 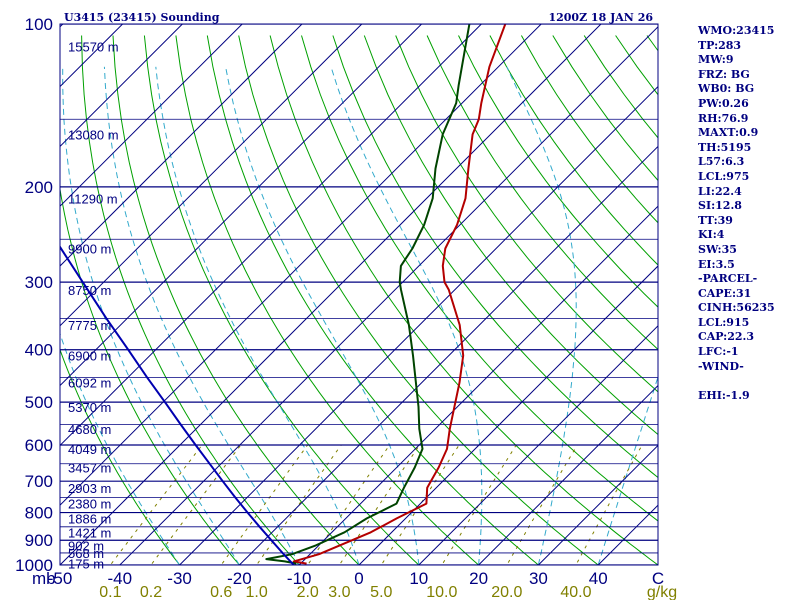 What do you see at coordinates (726, 89) in the screenshot?
I see `index-item: WB0: BG` at bounding box center [726, 89].